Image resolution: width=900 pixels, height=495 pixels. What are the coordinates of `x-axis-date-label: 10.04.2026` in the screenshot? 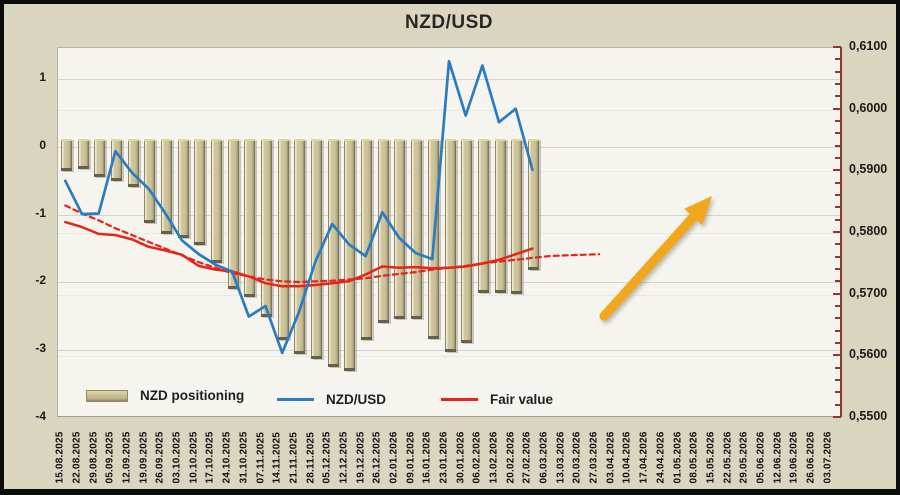 It's located at (627, 457).